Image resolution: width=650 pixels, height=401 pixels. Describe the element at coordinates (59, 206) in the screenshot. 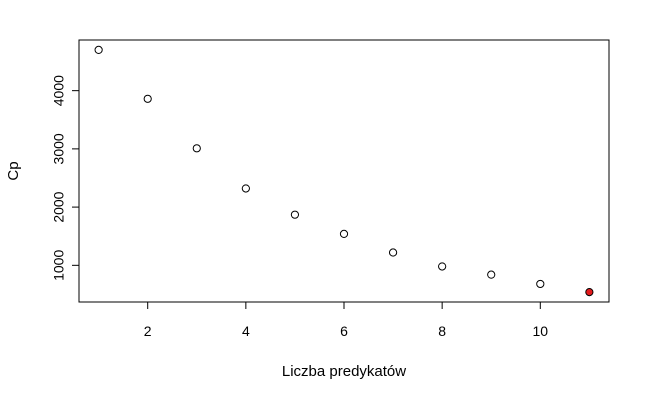

I see `y-tick-label: 2000` at that location.